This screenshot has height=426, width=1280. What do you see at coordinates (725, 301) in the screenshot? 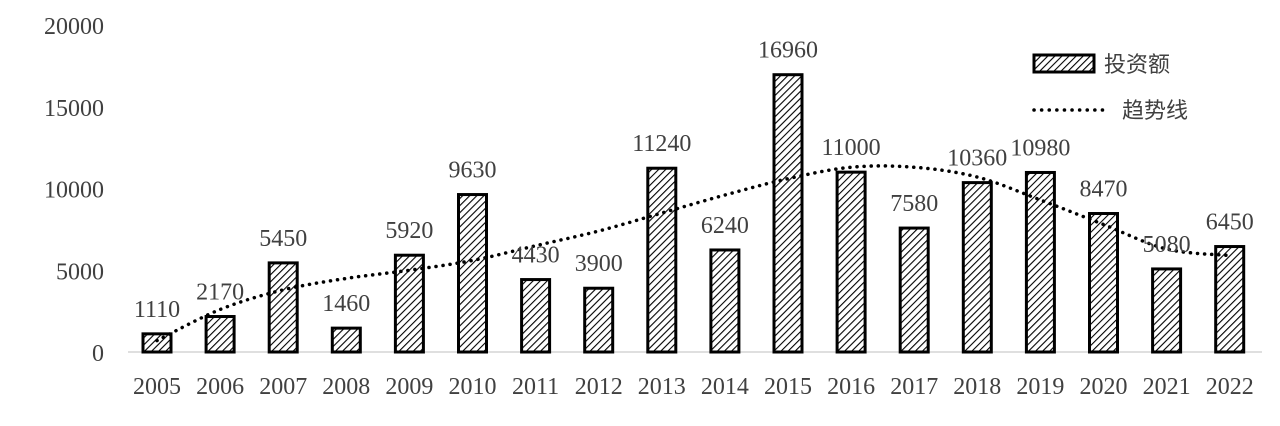
I see `bar-2014` at bounding box center [725, 301].